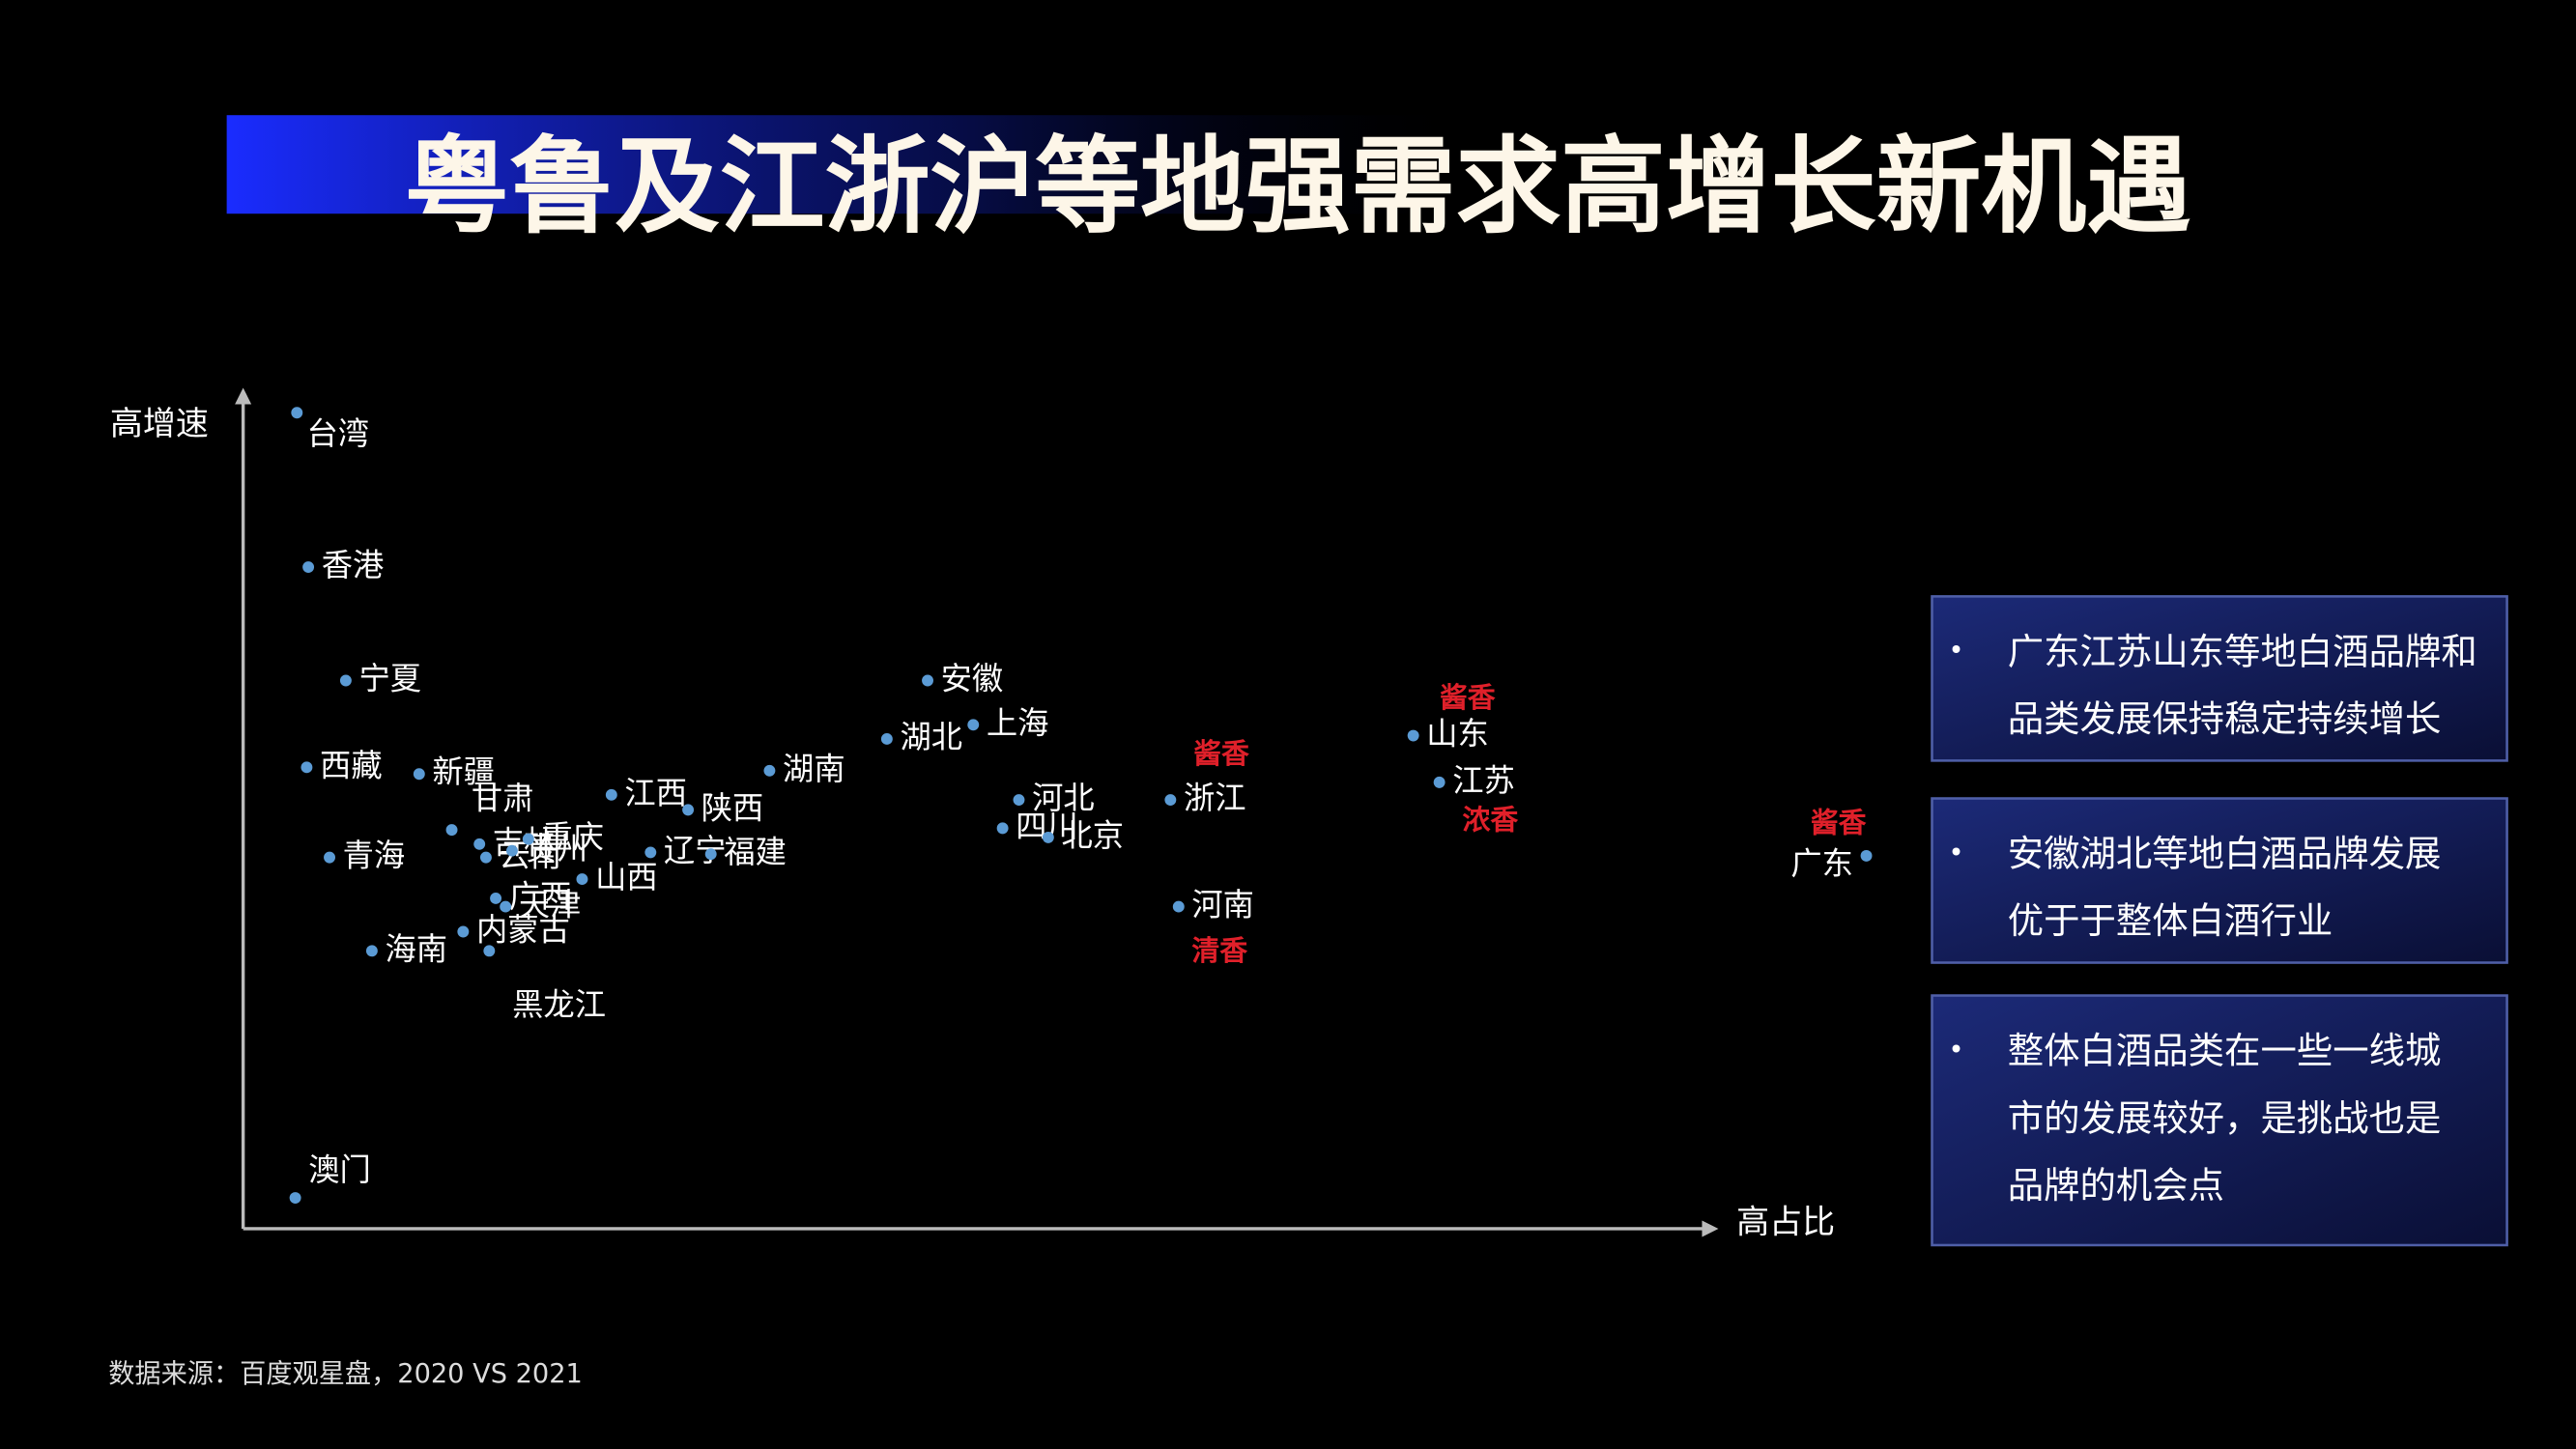 The image size is (2576, 1449). Describe the element at coordinates (1223, 905) in the screenshot. I see `point-label: 河南` at that location.